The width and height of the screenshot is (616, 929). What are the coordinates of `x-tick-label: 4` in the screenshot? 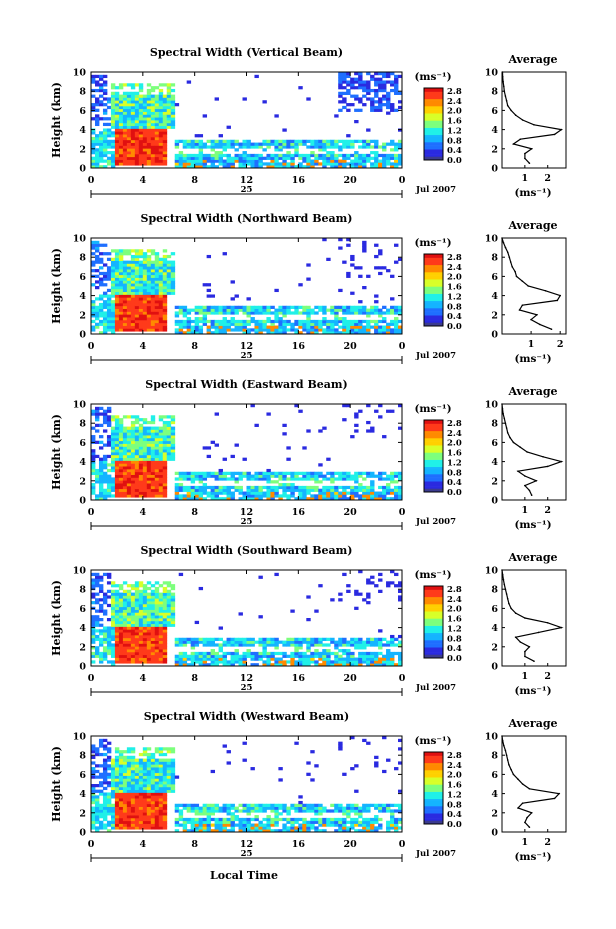 It's located at (143, 512).